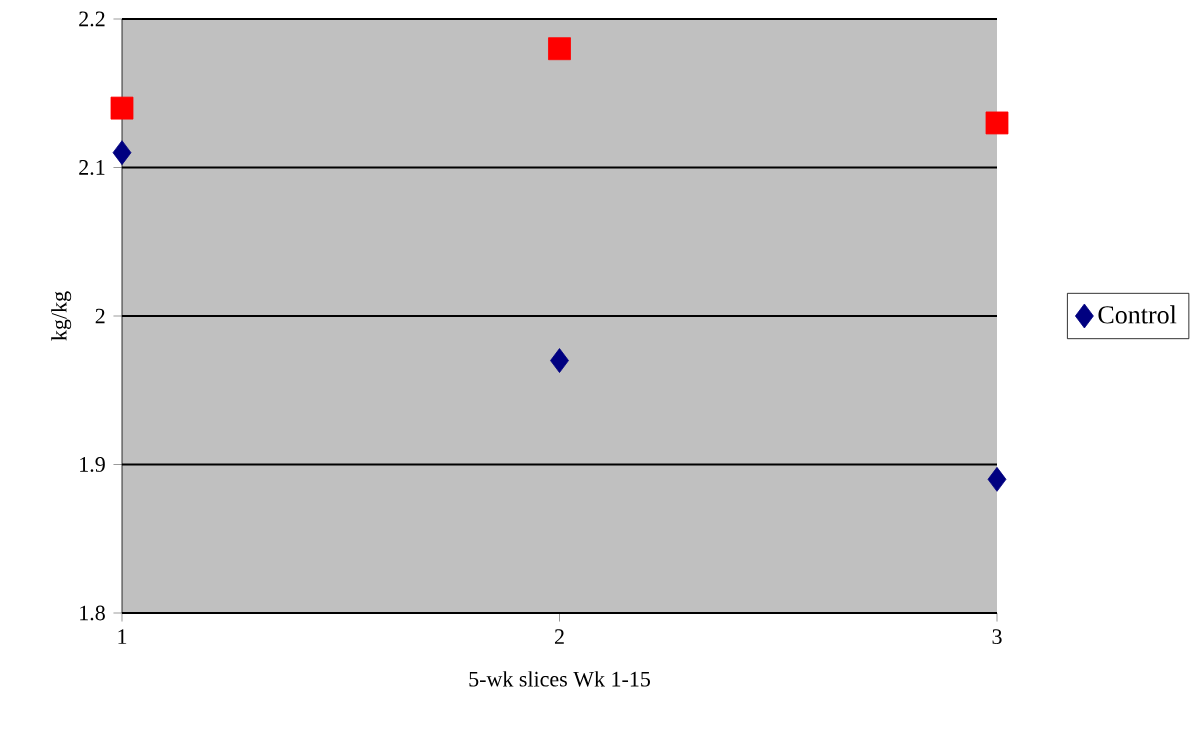 This screenshot has width=1196, height=736. I want to click on y-axis-title: kg/kg, so click(61, 316).